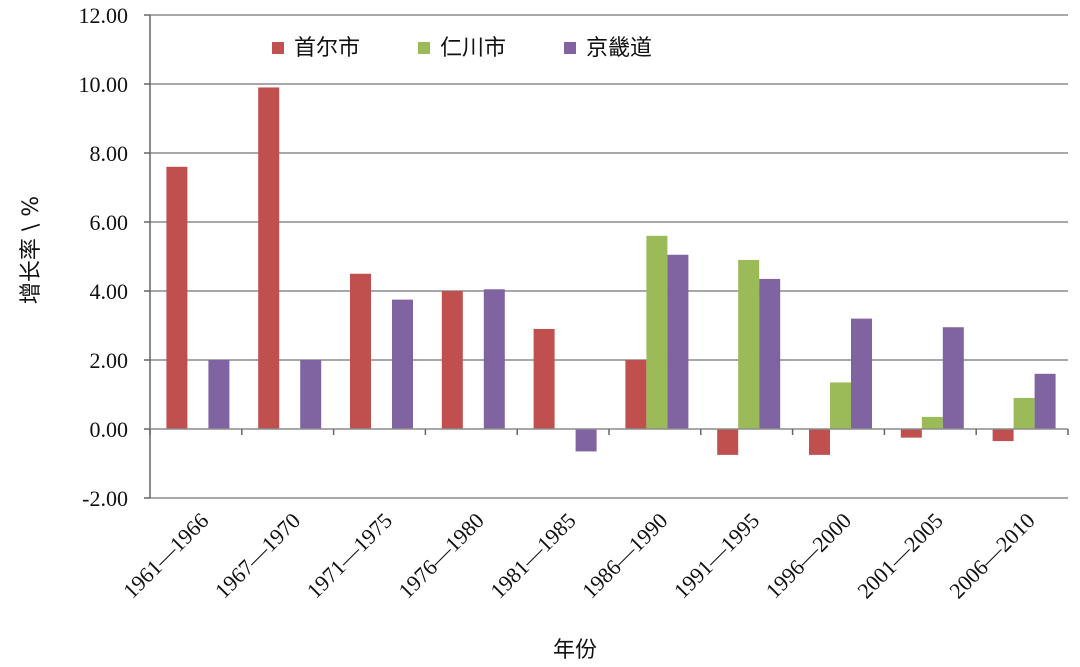  Describe the element at coordinates (104, 15) in the screenshot. I see `y-tick-label: 12.00` at that location.